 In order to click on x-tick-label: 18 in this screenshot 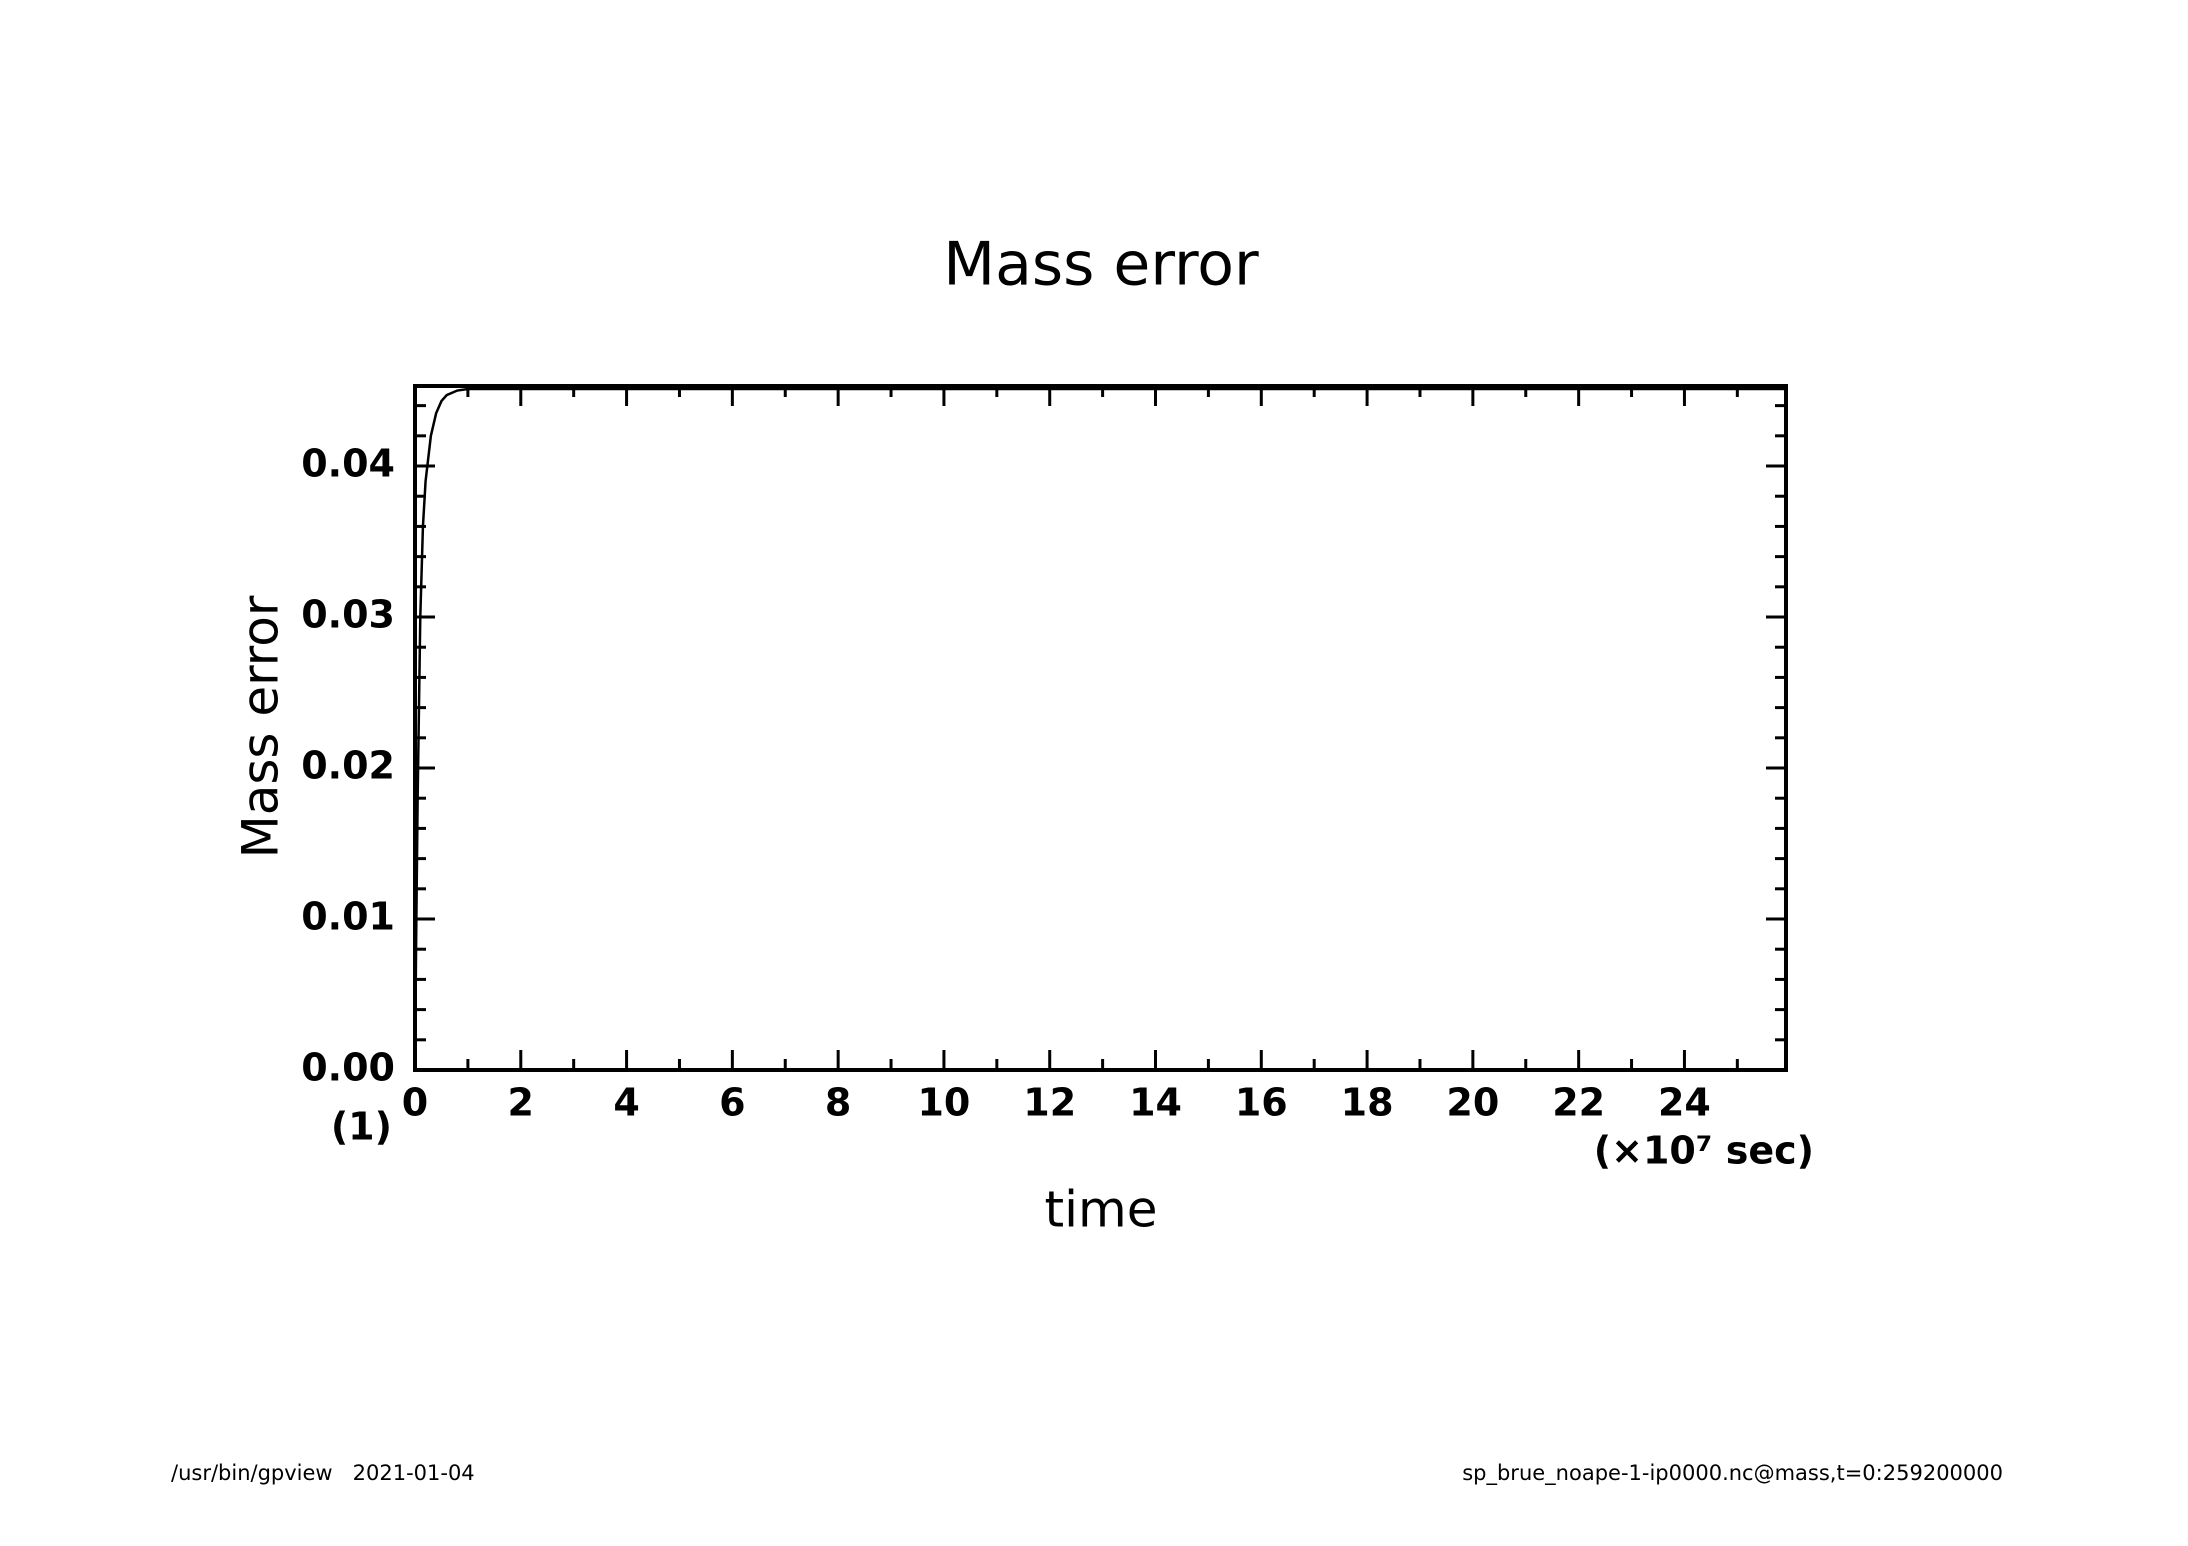, I will do `click(1367, 1103)`.